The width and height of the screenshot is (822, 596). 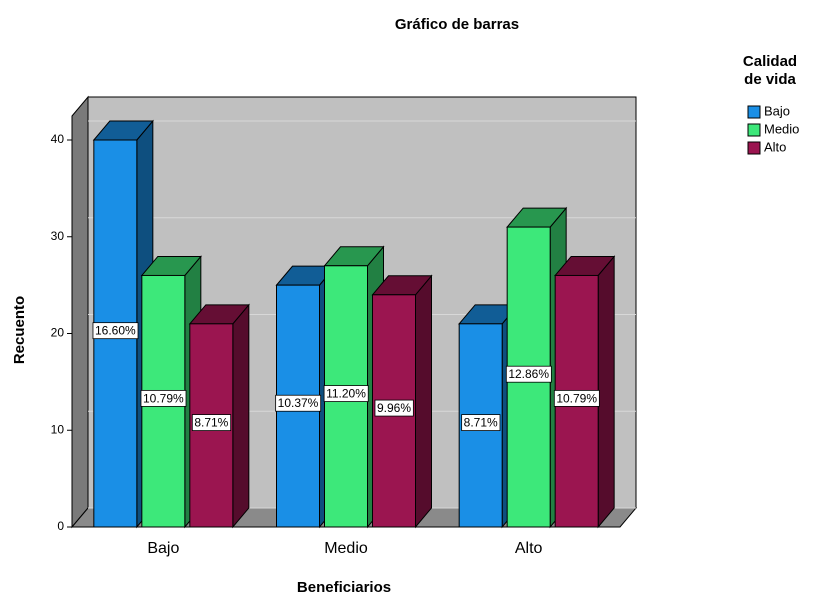 What do you see at coordinates (344, 587) in the screenshot?
I see `x-axis-label: Beneficiarios` at bounding box center [344, 587].